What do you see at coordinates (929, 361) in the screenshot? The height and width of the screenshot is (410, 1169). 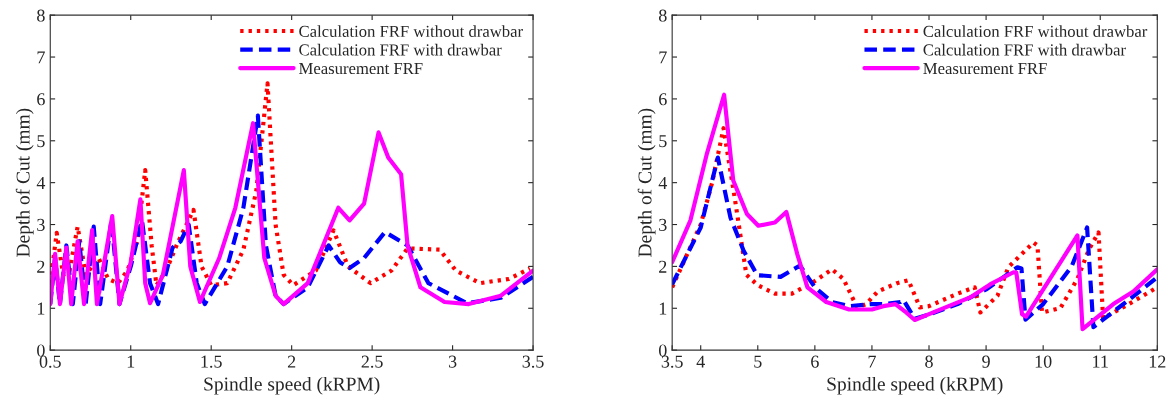 I see `x-tick-label: 8` at bounding box center [929, 361].